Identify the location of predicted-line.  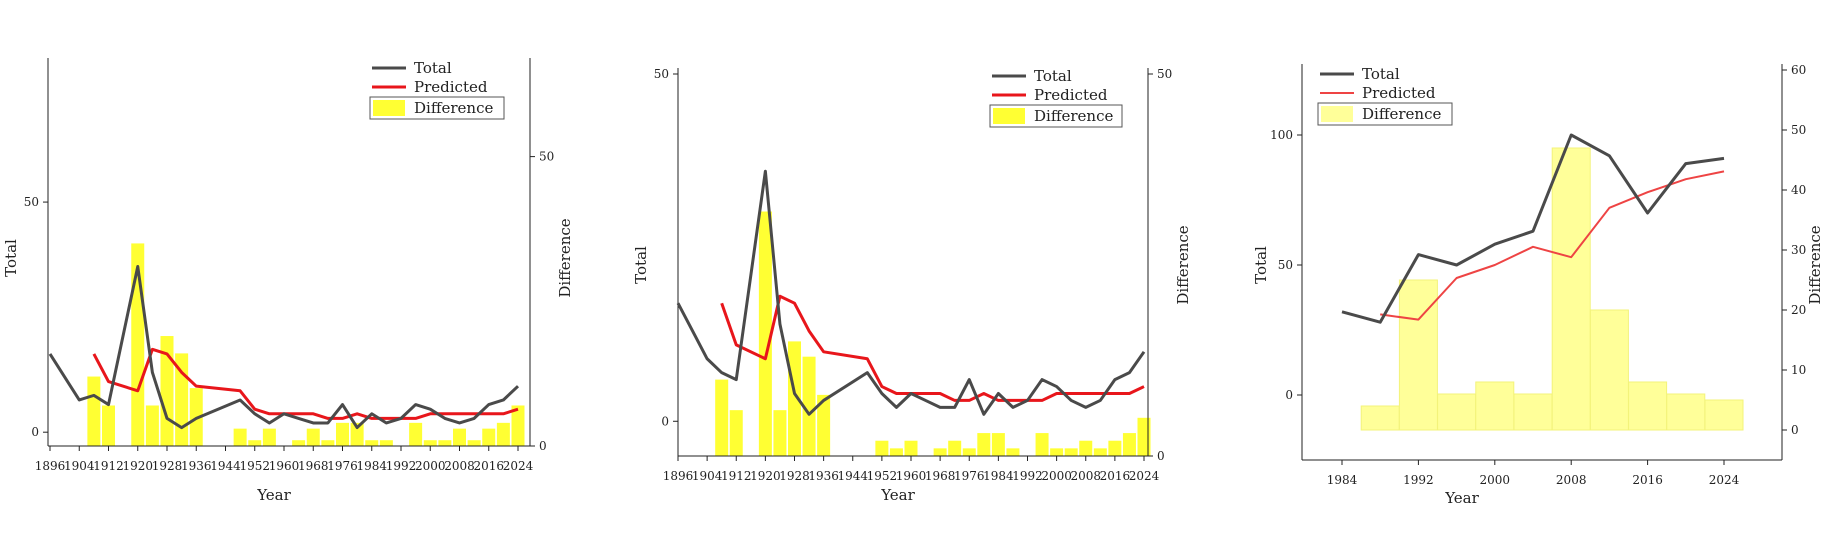
(1552, 245).